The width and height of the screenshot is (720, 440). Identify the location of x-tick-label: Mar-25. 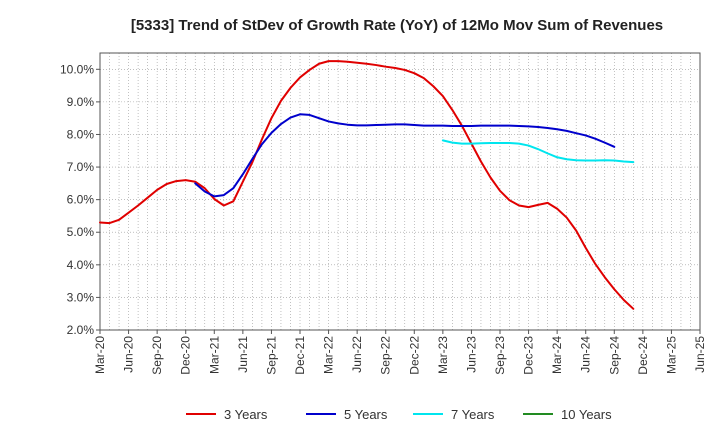
(671, 355).